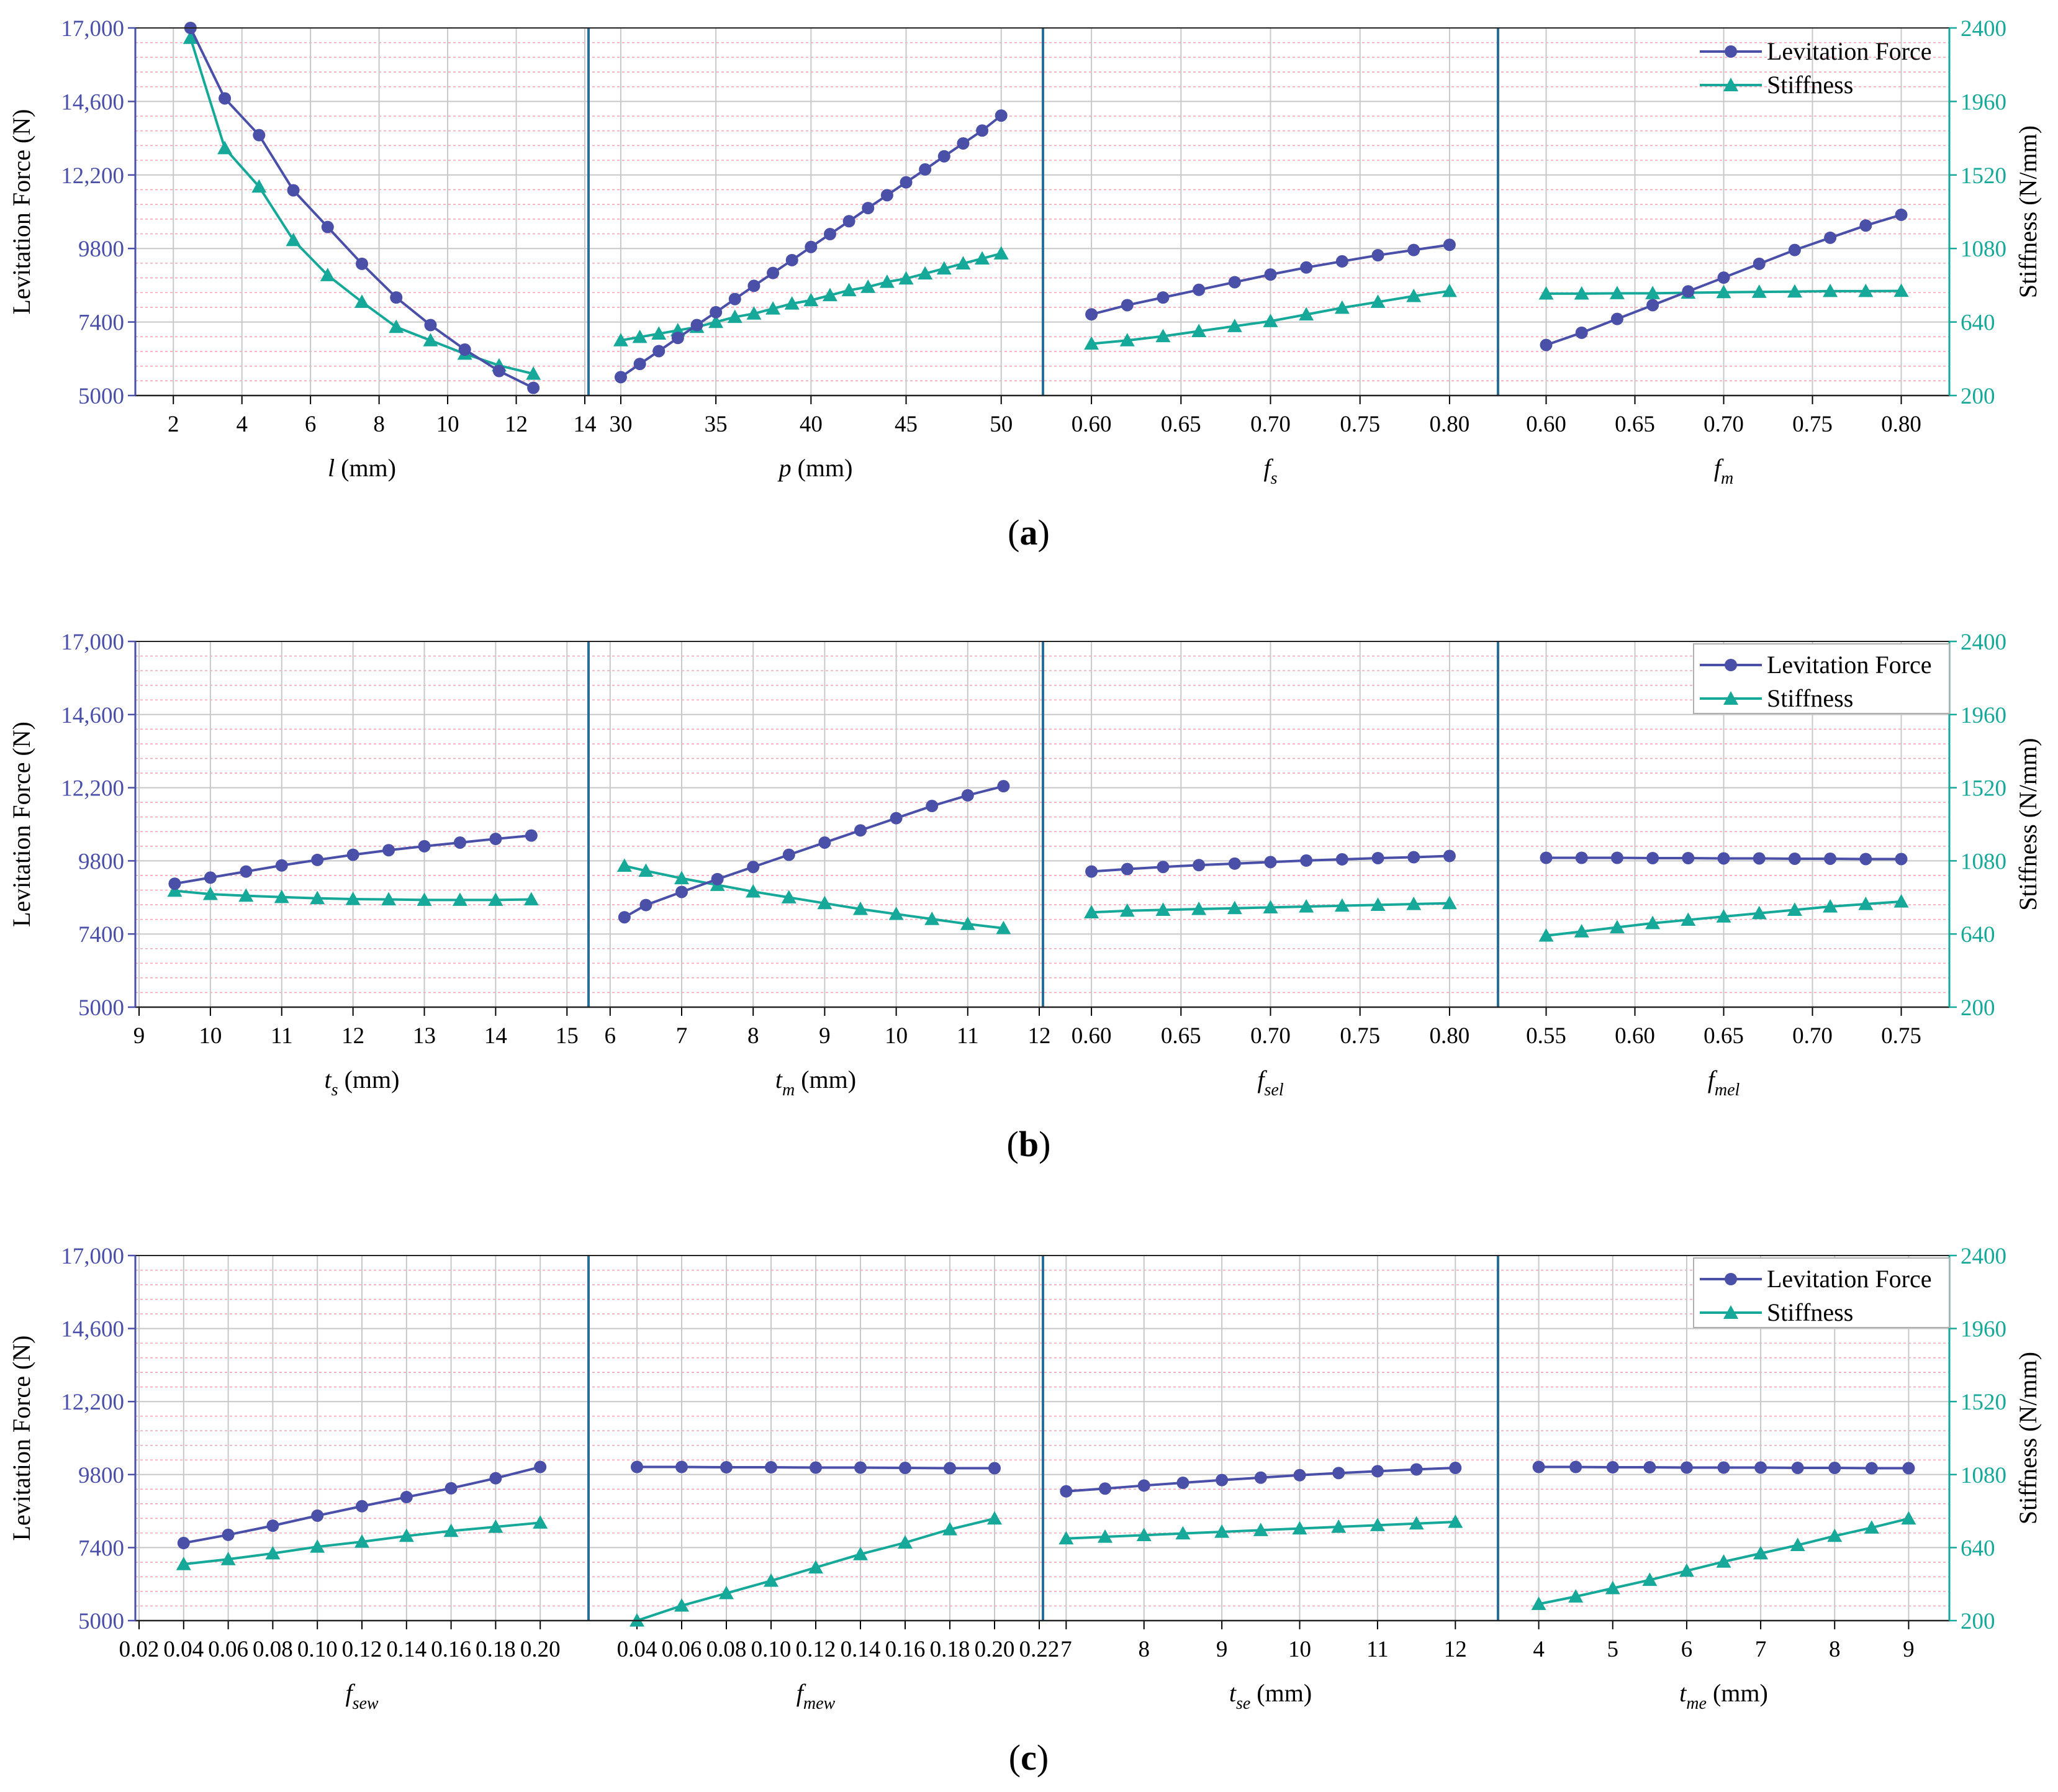 The height and width of the screenshot is (1792, 2058). Describe the element at coordinates (451, 1649) in the screenshot. I see `x-tick-label: 0.16` at that location.